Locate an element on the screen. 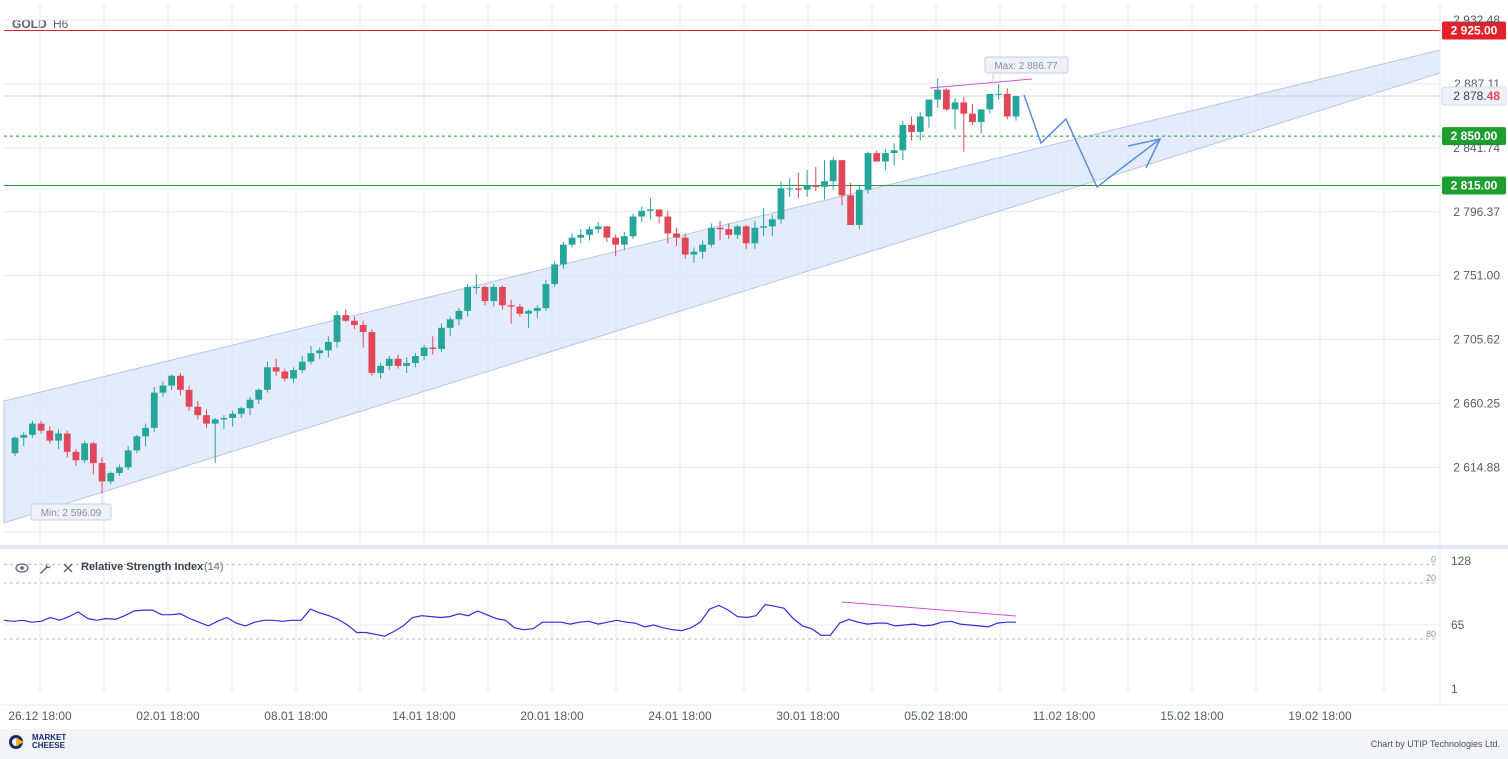 This screenshot has height=759, width=1508. footer-bar is located at coordinates (754, 744).